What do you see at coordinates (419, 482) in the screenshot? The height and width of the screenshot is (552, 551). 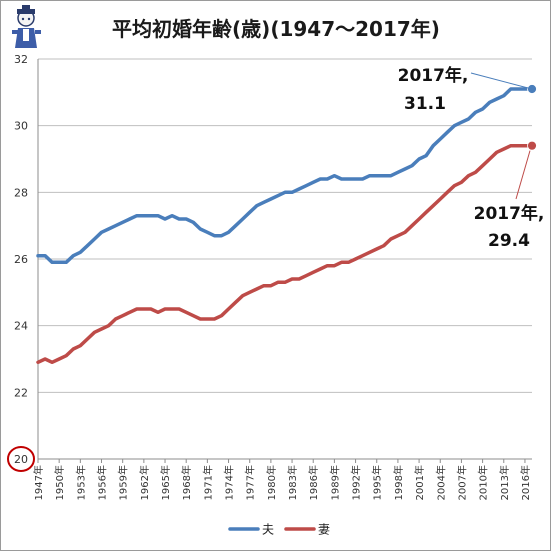 I see `x-tick-label: 2001年` at bounding box center [419, 482].